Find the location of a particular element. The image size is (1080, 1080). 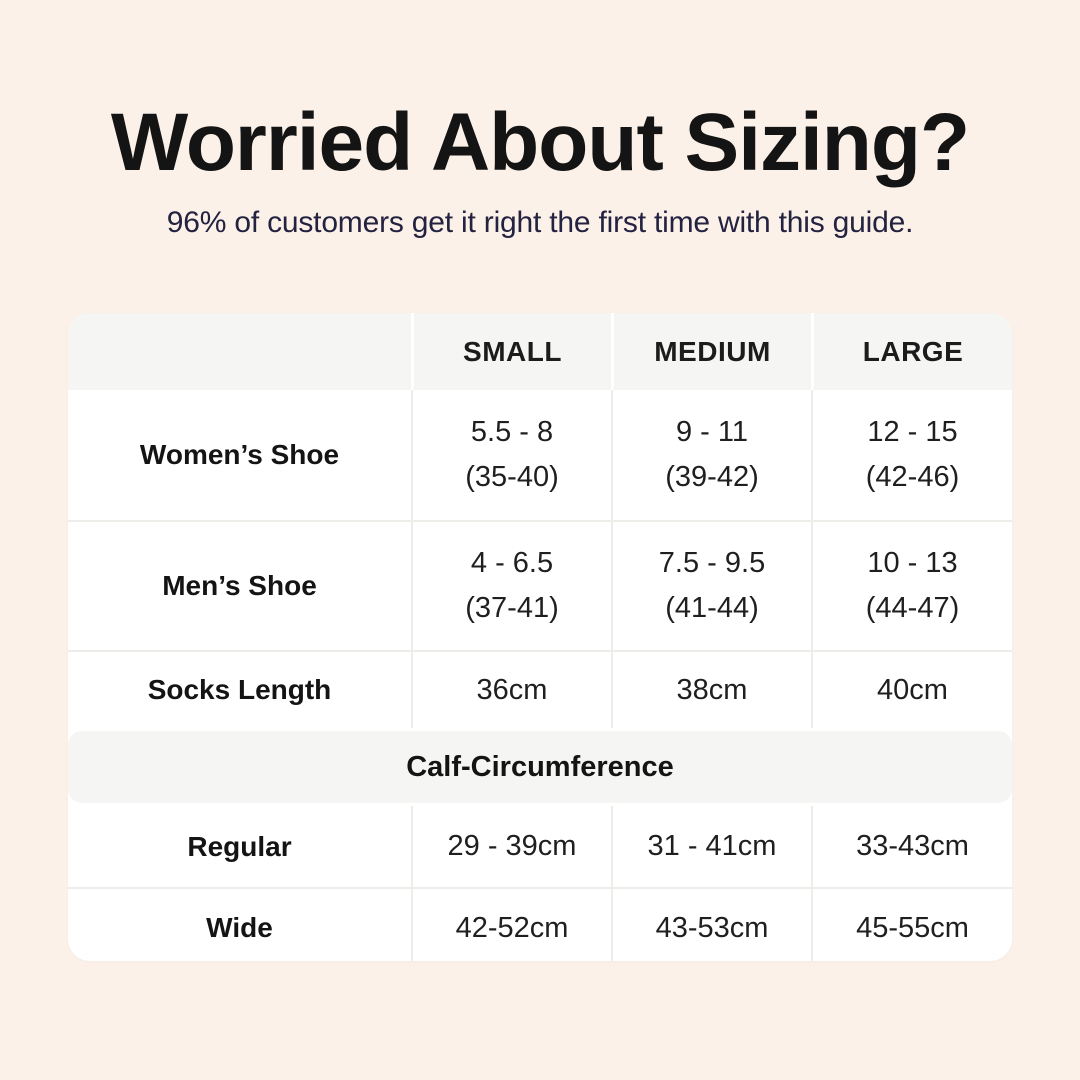

table-cell: 33-43cm is located at coordinates (911, 846).